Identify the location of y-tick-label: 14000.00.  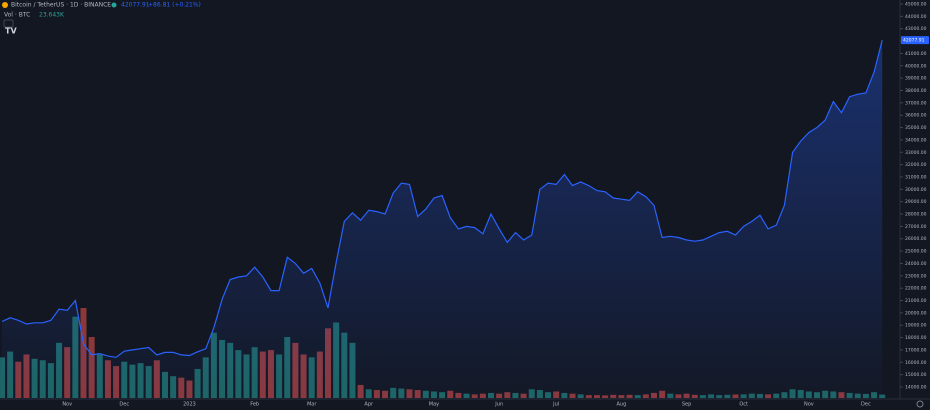
(916, 388).